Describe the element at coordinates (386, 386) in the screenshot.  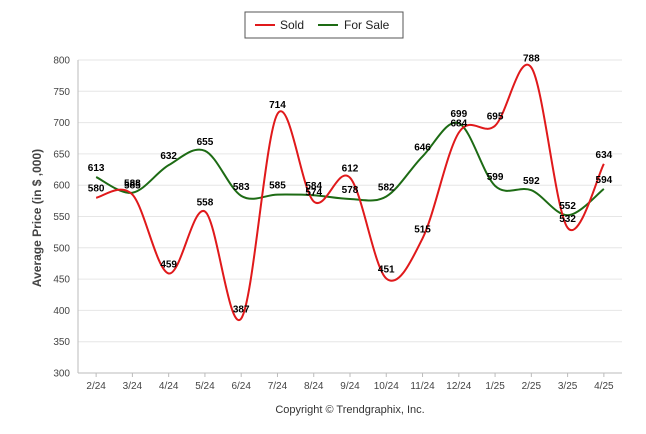
I see `x-tick-label-10-24: 10/24` at that location.